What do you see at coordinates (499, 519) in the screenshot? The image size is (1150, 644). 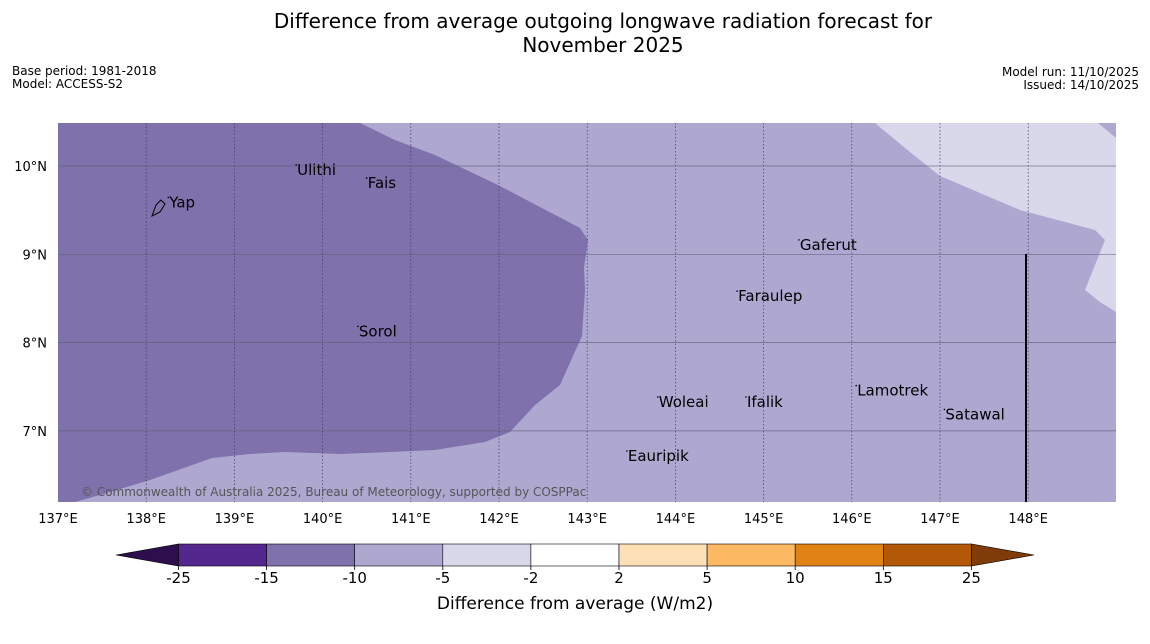 I see `lon-label: 142°E` at bounding box center [499, 519].